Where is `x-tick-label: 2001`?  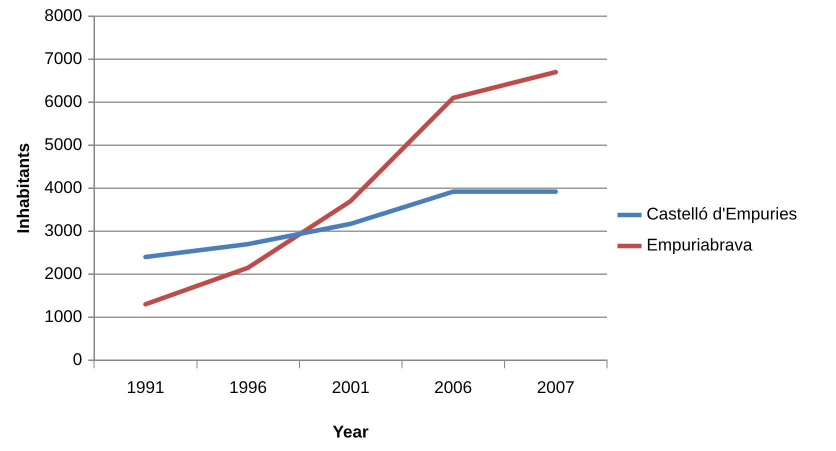 x-tick-label: 2001 is located at coordinates (351, 388).